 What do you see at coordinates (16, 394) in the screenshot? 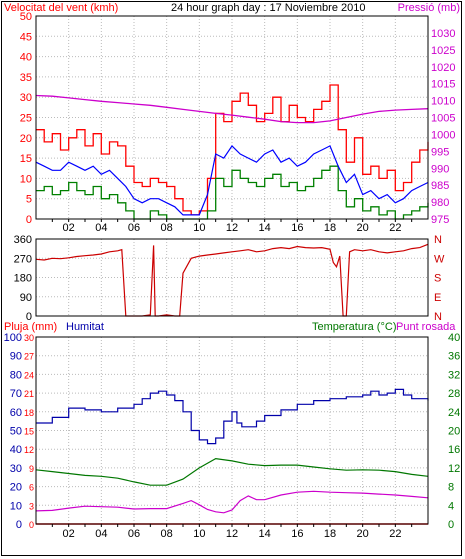
I see `humidity-y-tick-label: 70` at bounding box center [16, 394].